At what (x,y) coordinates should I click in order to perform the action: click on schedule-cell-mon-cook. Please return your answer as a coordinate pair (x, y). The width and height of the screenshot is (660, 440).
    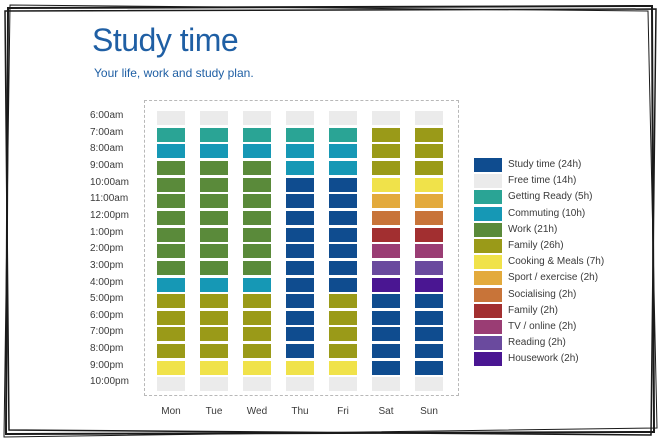
    Looking at the image, I should click on (171, 367).